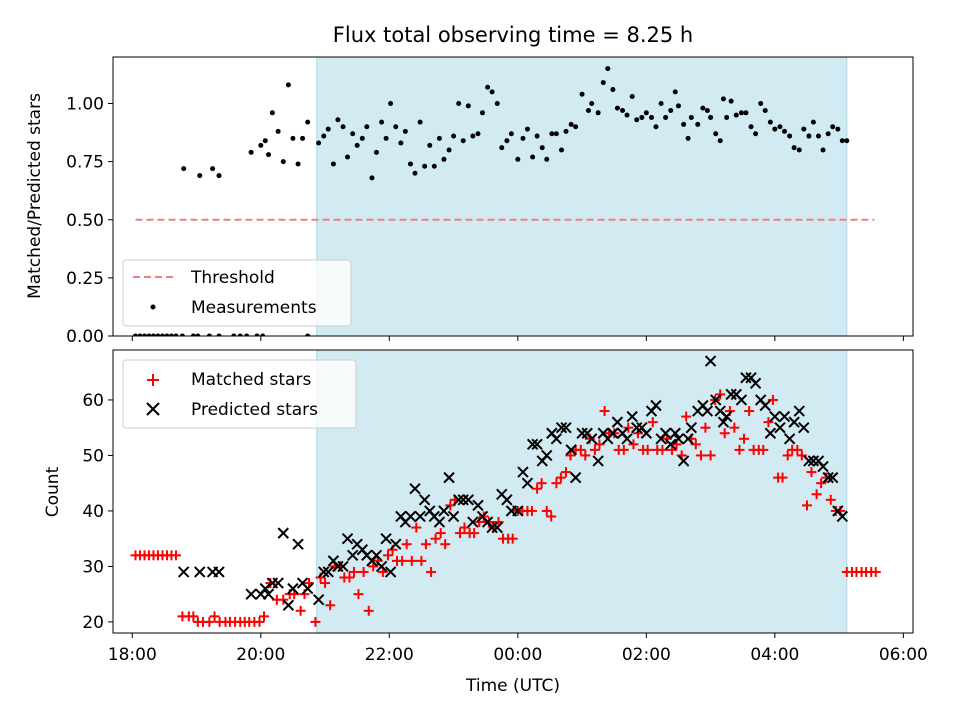 This screenshot has width=960, height=720. What do you see at coordinates (93, 456) in the screenshot?
I see `bottom-y-tick-label: 50` at bounding box center [93, 456].